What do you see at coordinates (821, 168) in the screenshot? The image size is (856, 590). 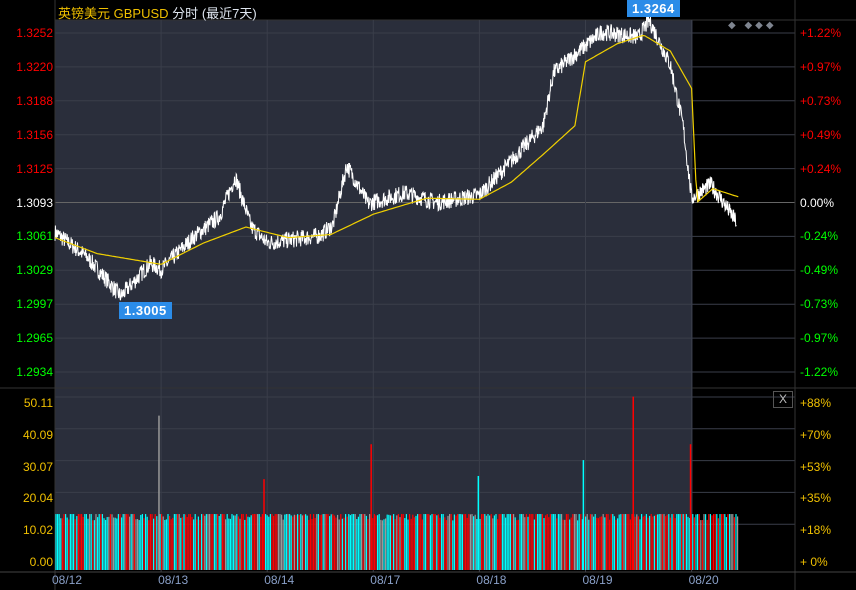 I see `pct-tick-label: +0.24%` at bounding box center [821, 168].